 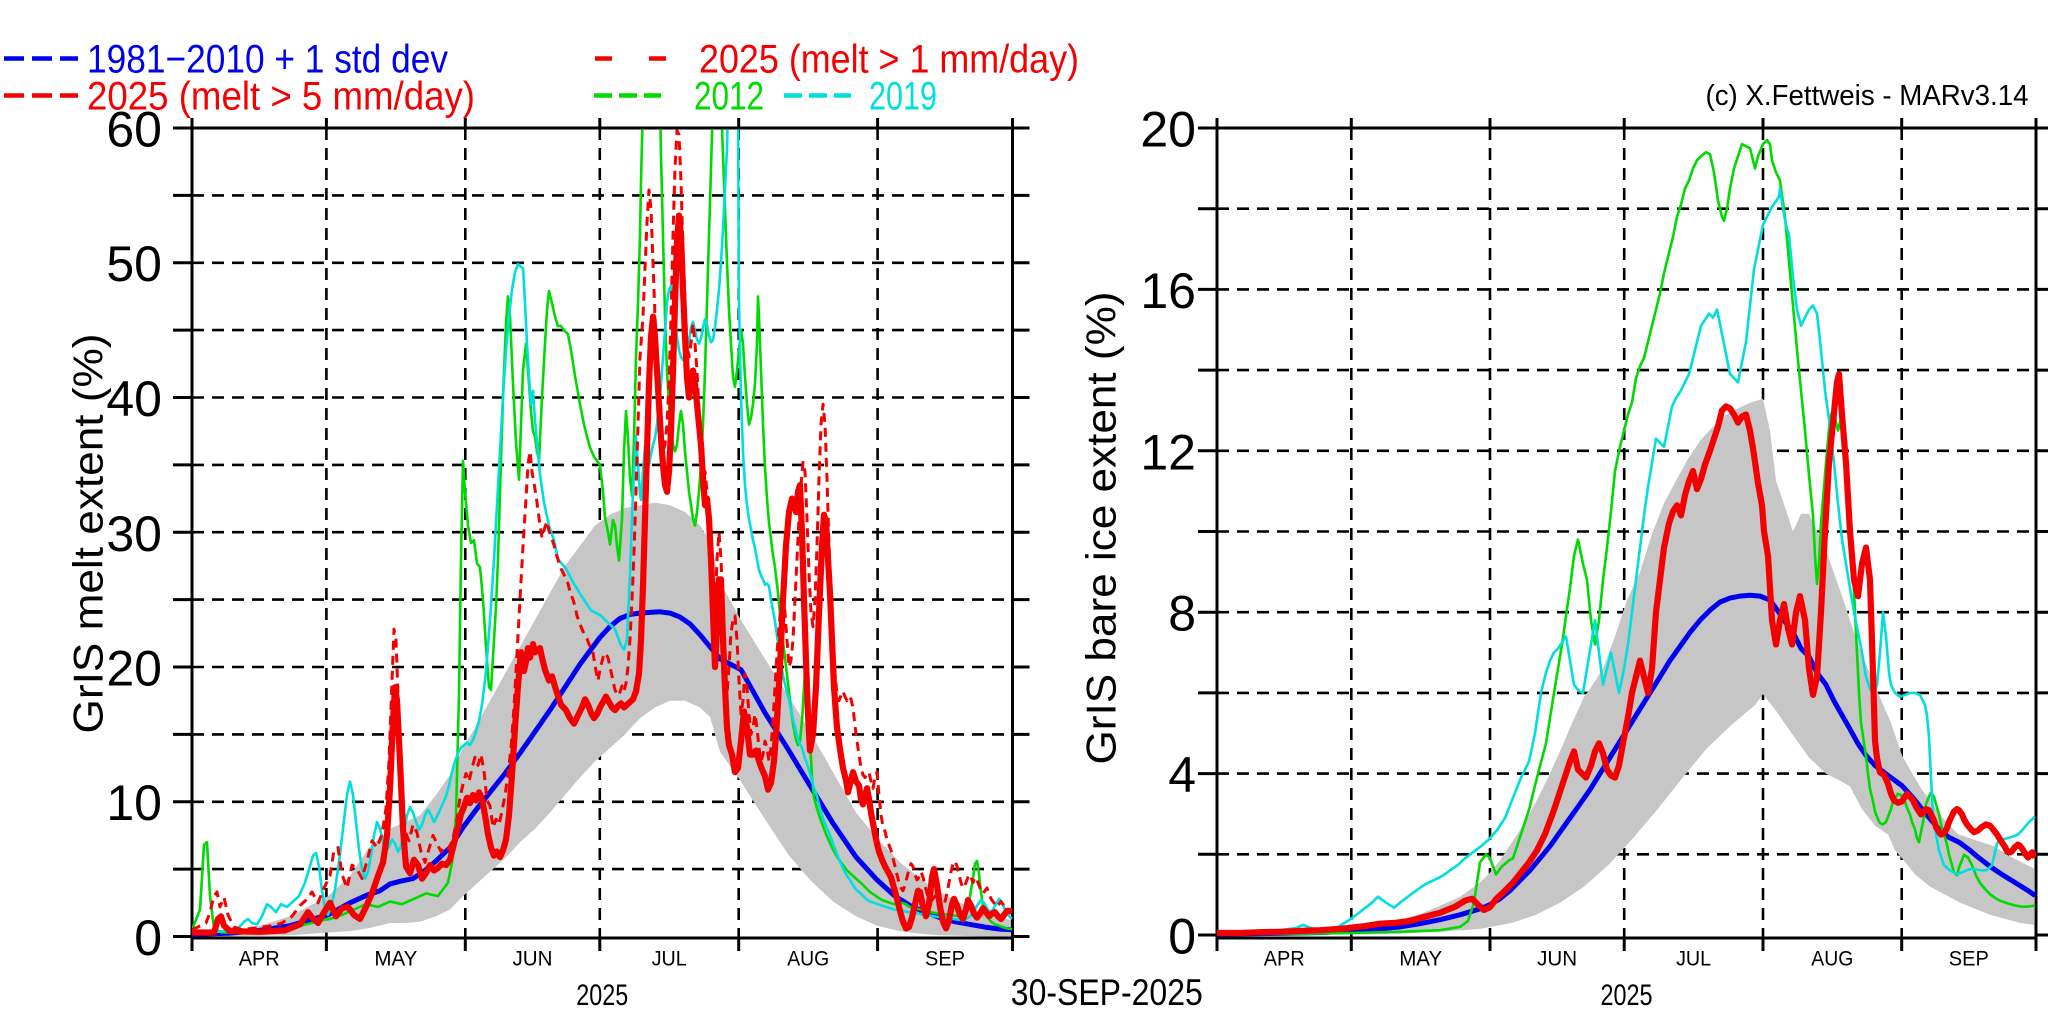 What do you see at coordinates (903, 96) in the screenshot?
I see `svg-text: 2019` at bounding box center [903, 96].